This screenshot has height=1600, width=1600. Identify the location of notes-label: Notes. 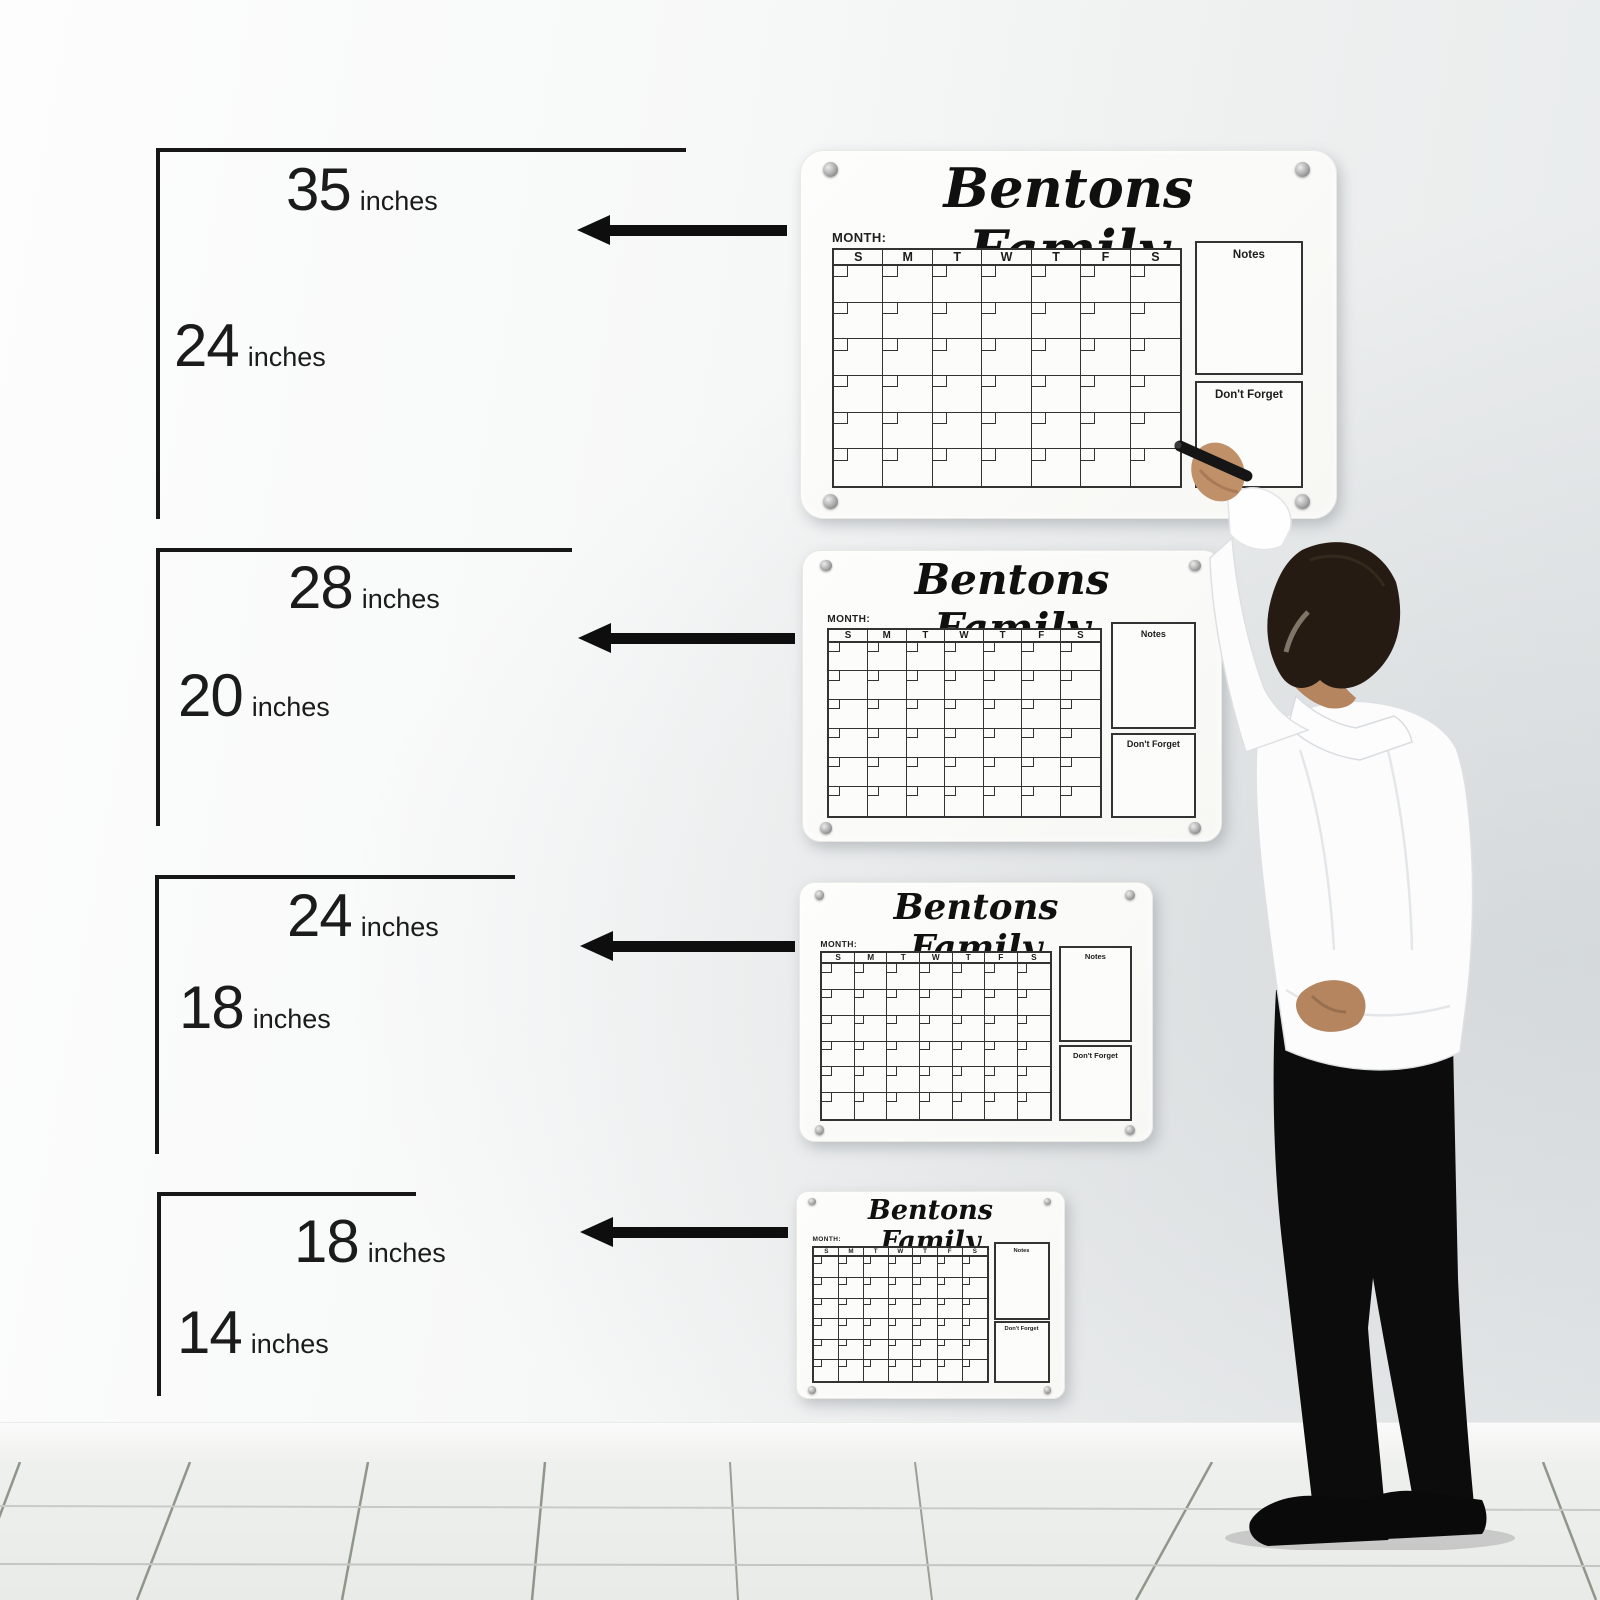
(1095, 957).